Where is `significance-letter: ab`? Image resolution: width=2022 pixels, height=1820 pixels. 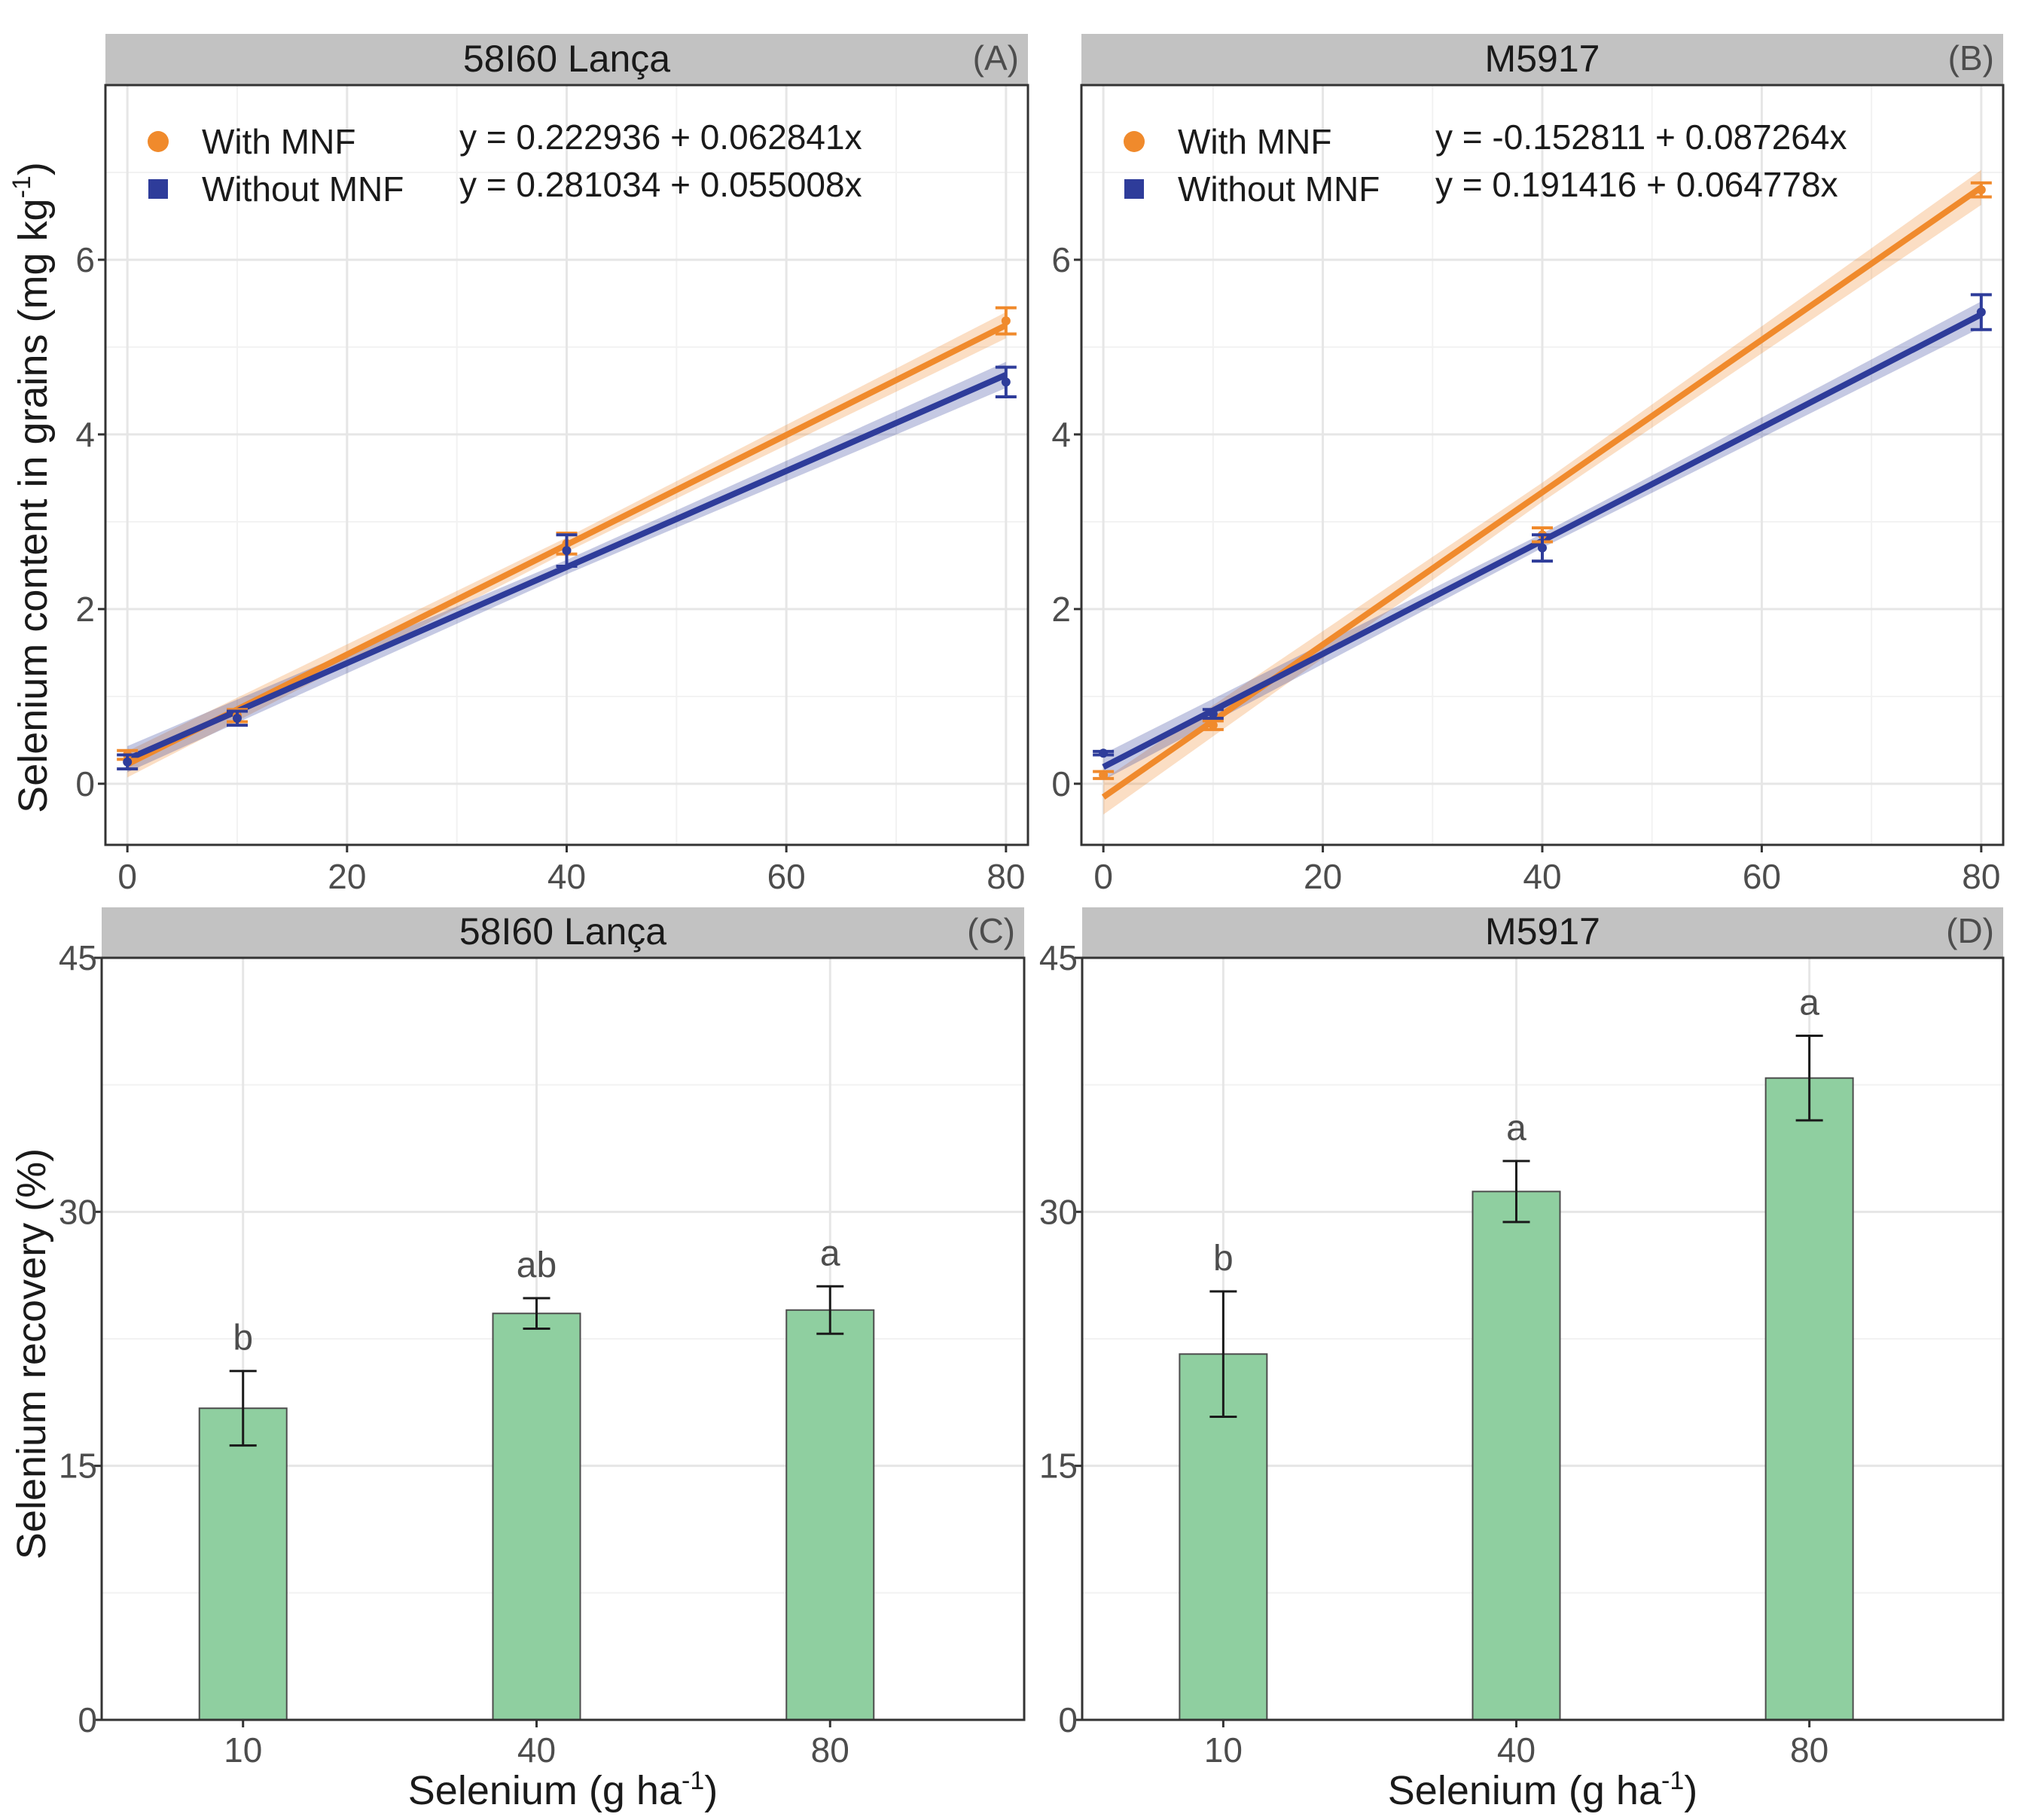
significance-letter: ab is located at coordinates (537, 1265).